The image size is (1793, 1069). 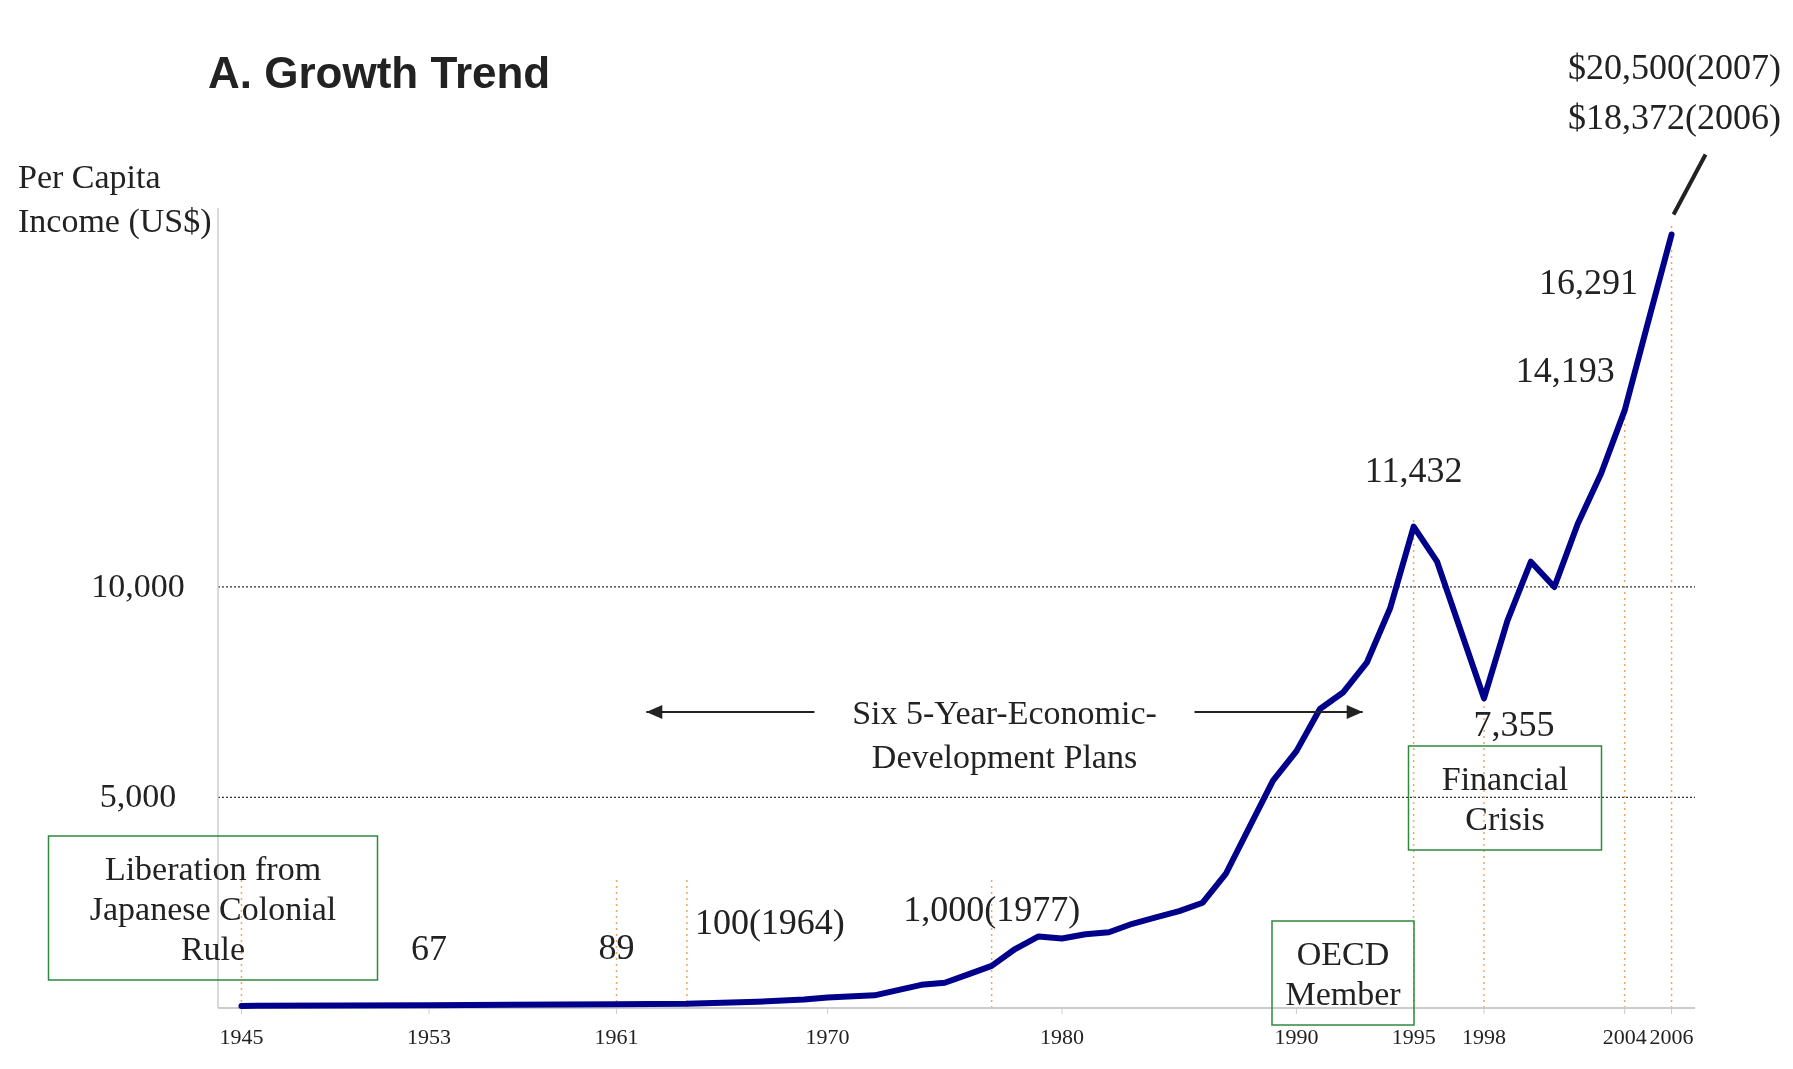 What do you see at coordinates (241, 1036) in the screenshot?
I see `x-tick-label: 1945` at bounding box center [241, 1036].